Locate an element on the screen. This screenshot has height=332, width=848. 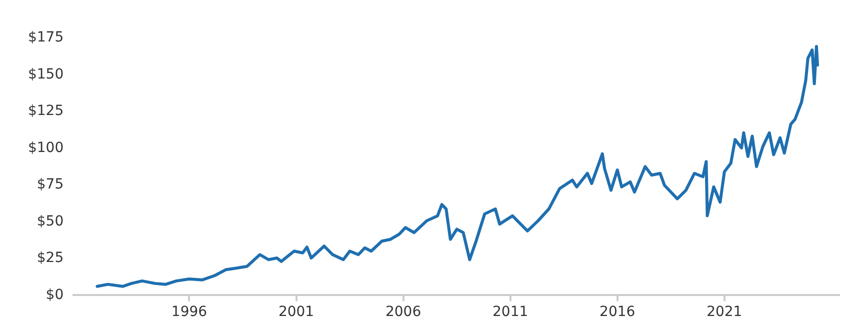
y-tick-label: $100 is located at coordinates (46, 148).